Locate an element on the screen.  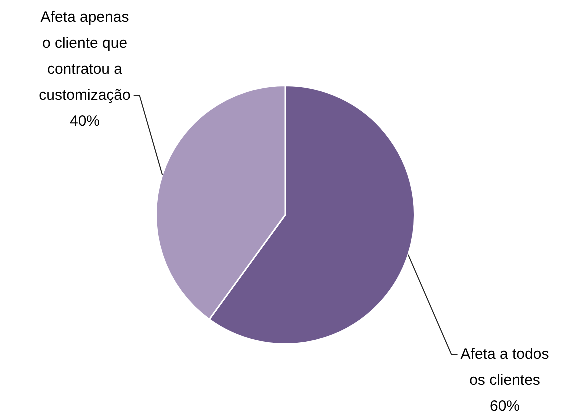
slice-label: Afeta a todos os clientes is located at coordinates (505, 368).